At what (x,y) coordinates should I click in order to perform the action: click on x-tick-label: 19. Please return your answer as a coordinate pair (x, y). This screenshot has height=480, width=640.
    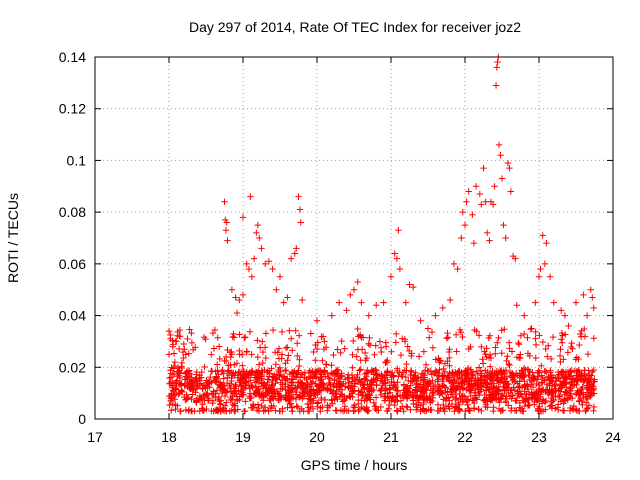
    Looking at the image, I should click on (243, 437).